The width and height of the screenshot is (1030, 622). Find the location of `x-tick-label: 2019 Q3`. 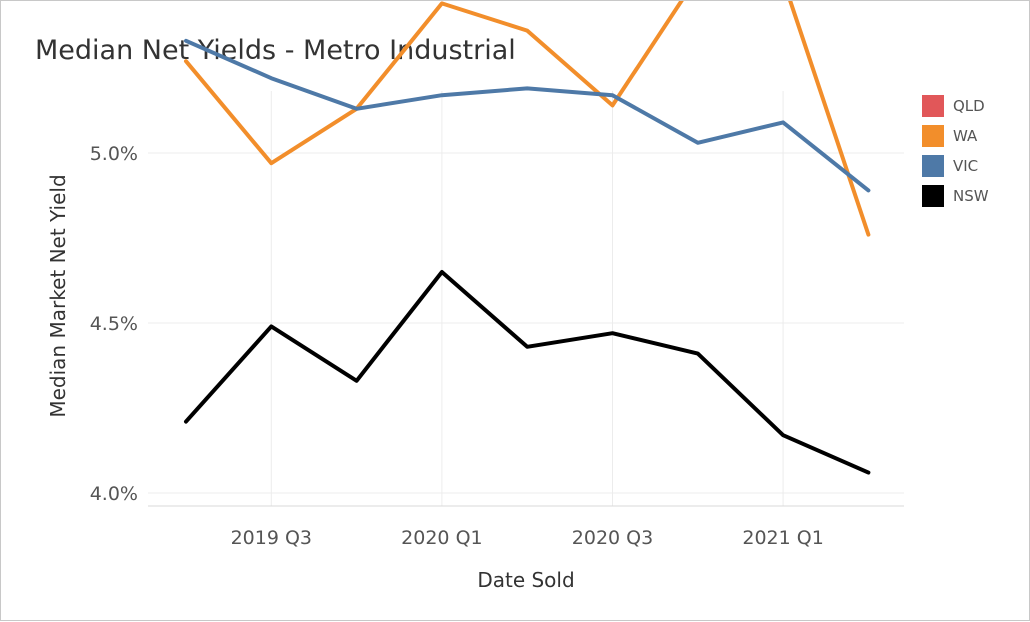

x-tick-label: 2019 Q3 is located at coordinates (271, 538).